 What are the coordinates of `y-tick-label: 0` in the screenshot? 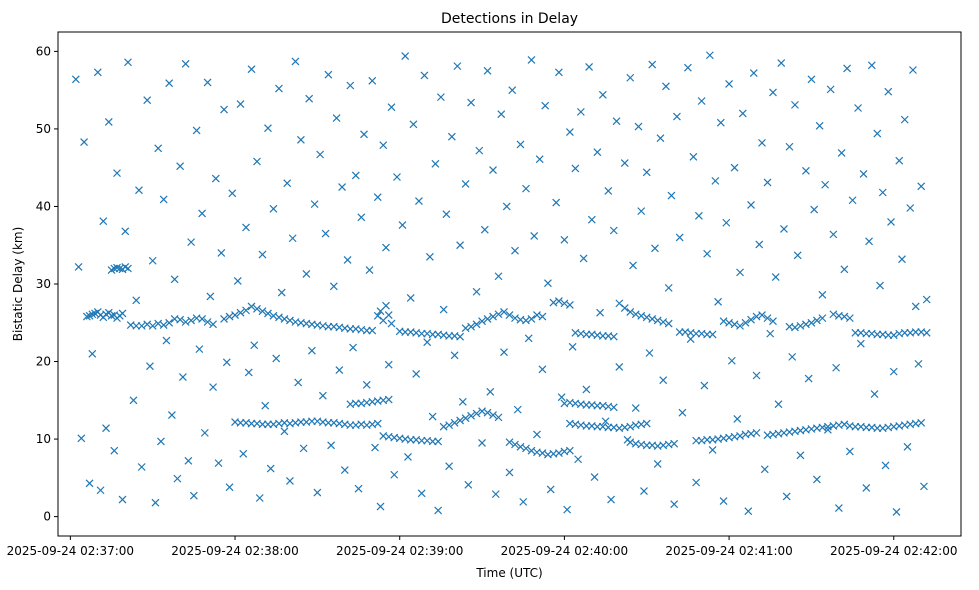 It's located at (47, 517).